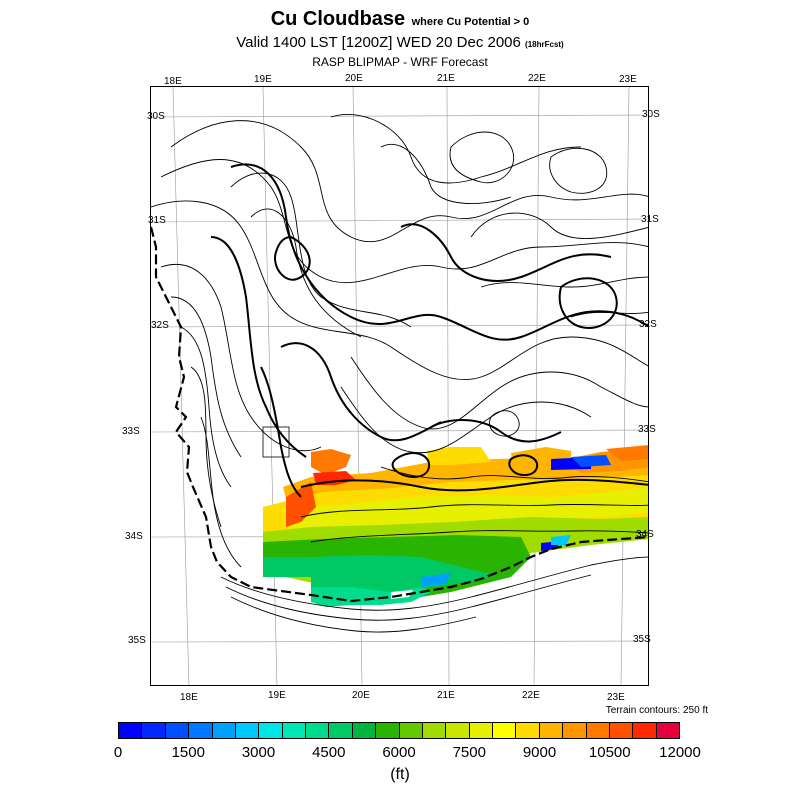 The height and width of the screenshot is (800, 800). I want to click on lat-label-left: 34S, so click(134, 536).